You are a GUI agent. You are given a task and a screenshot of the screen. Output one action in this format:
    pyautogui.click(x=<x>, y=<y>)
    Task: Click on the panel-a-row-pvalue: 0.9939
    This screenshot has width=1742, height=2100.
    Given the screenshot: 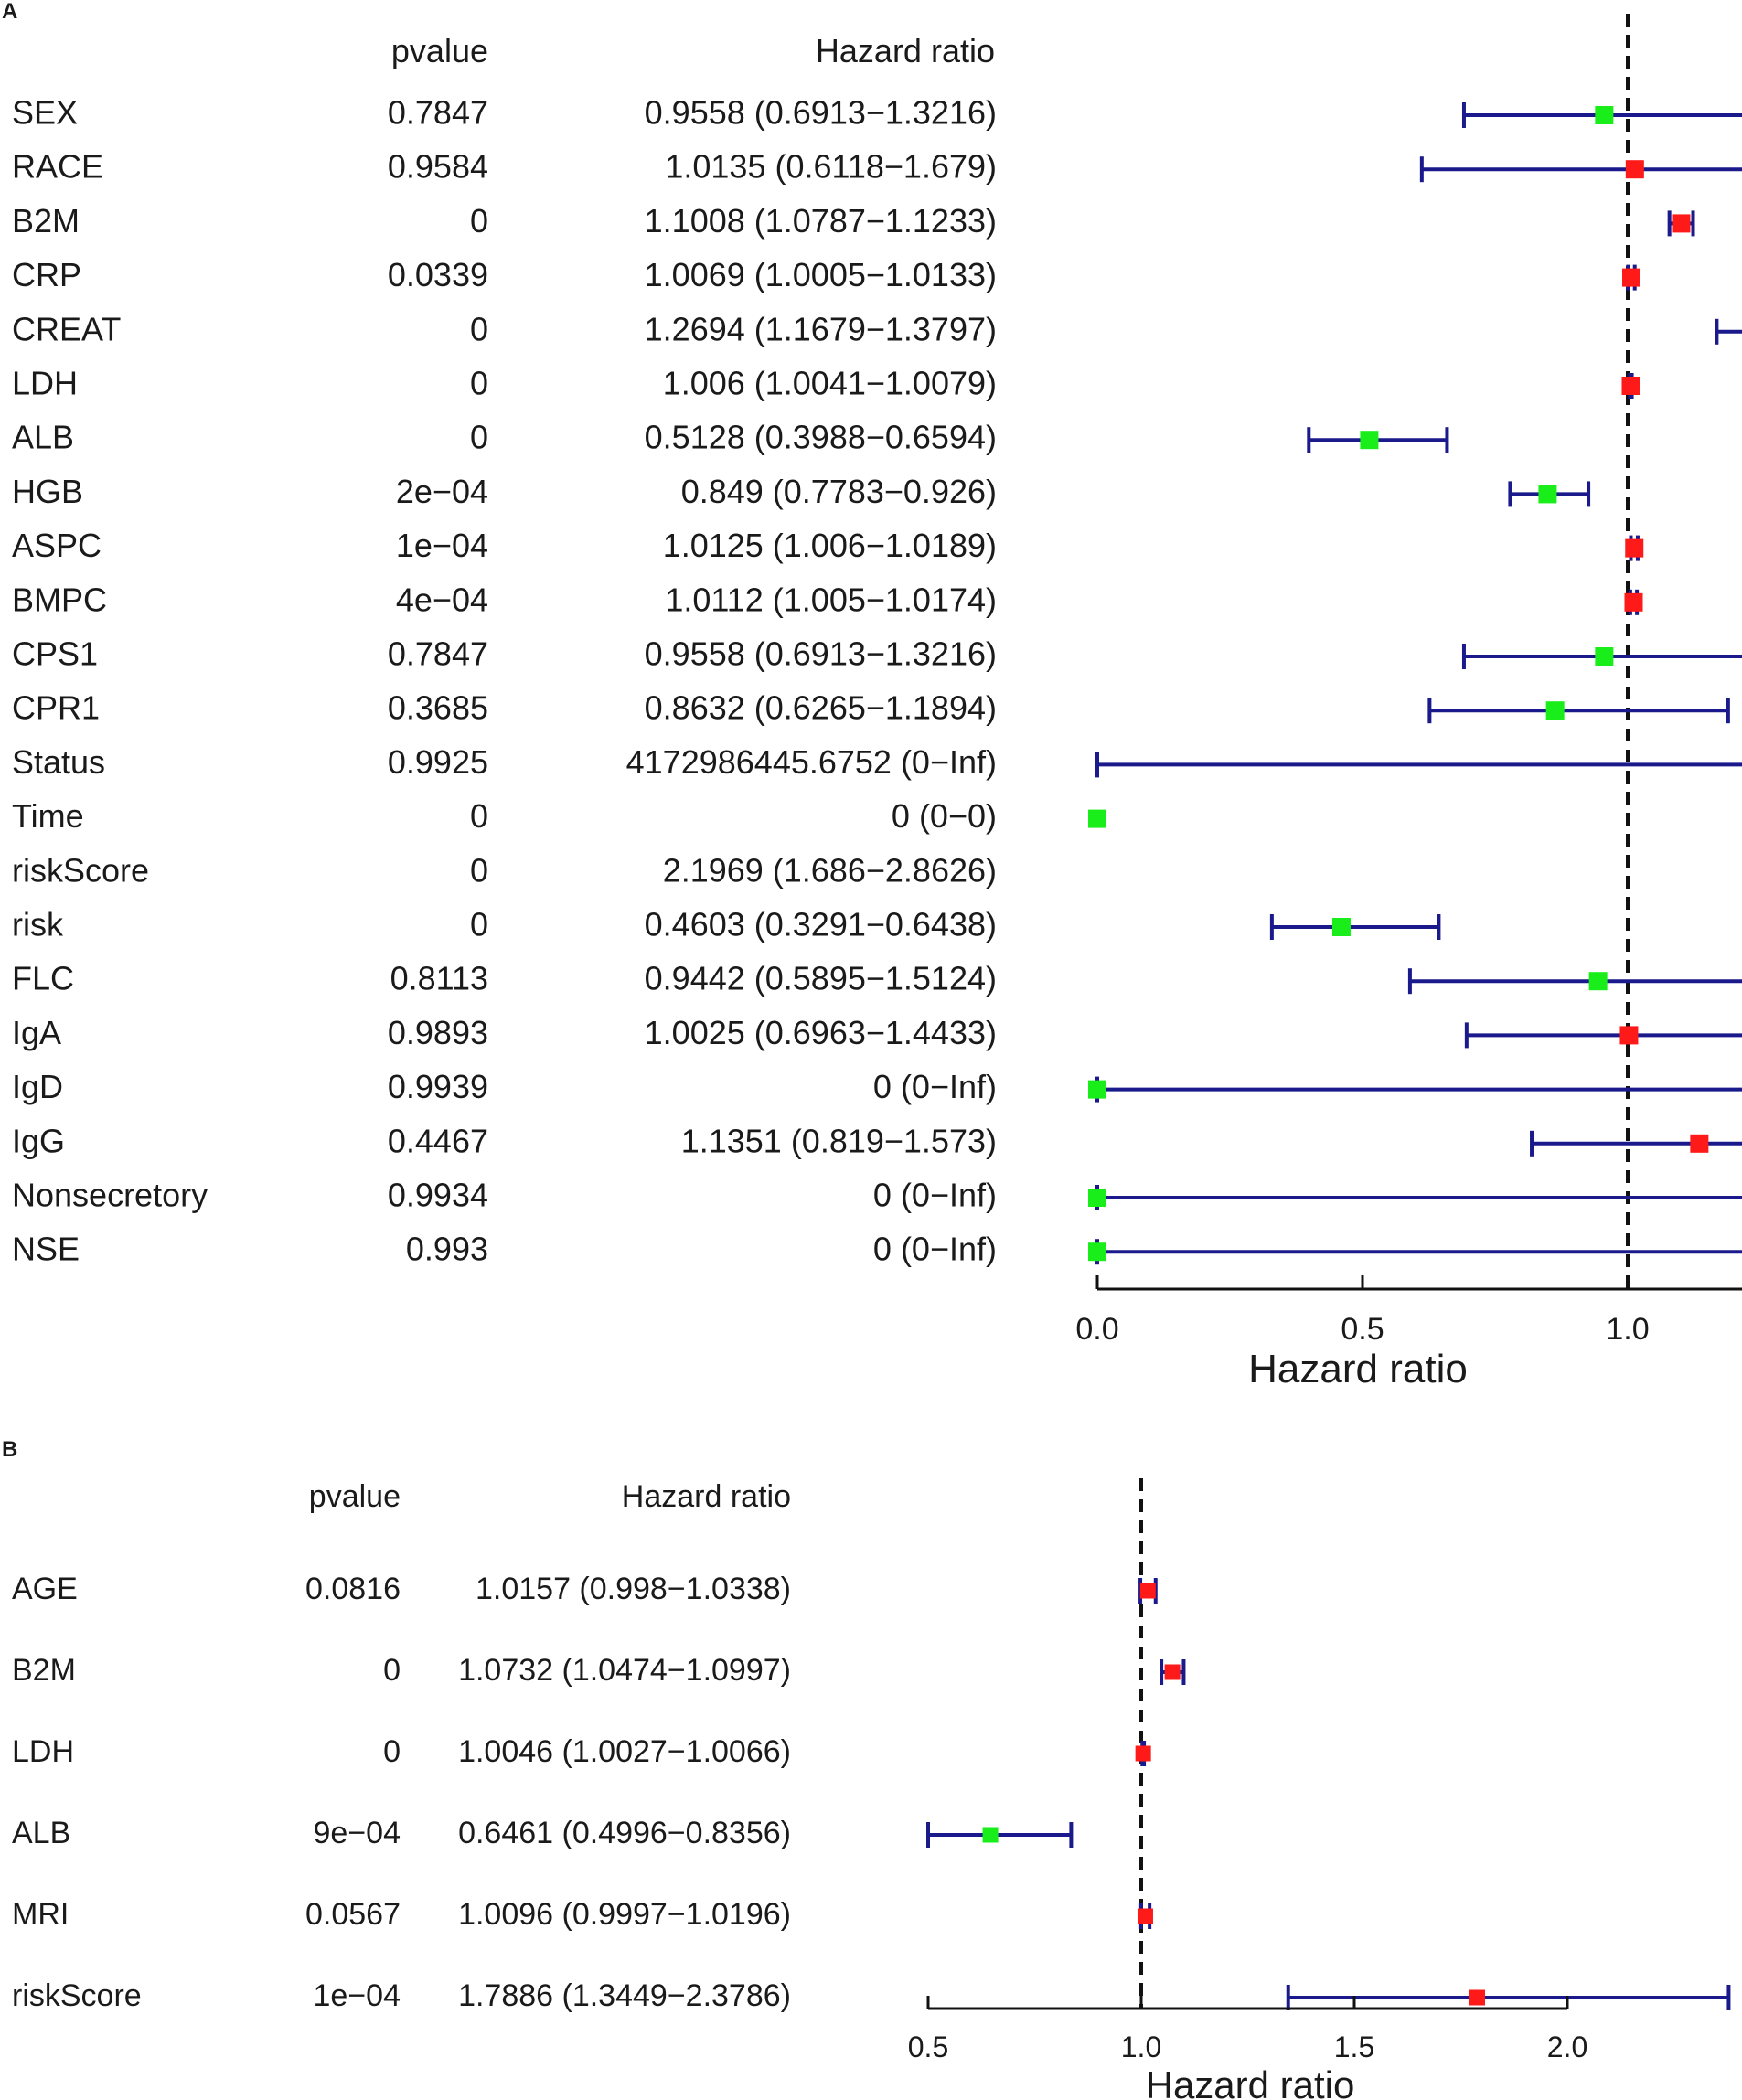 What is the action you would take?
    pyautogui.click(x=438, y=1086)
    